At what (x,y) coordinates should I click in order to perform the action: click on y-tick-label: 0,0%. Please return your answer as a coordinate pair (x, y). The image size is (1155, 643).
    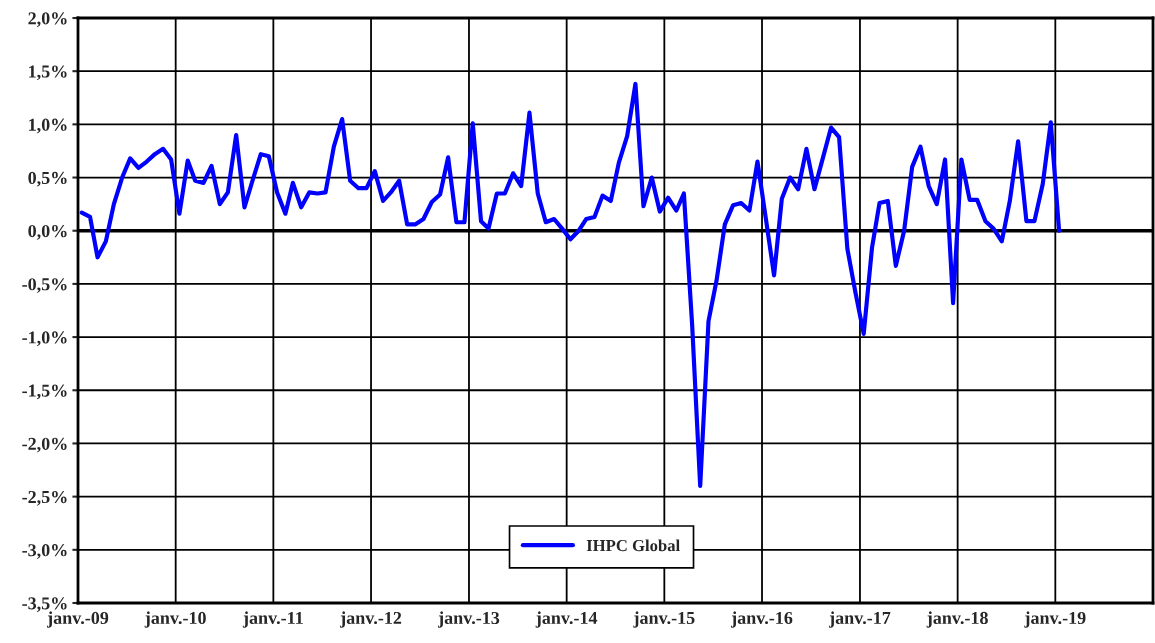
    Looking at the image, I should click on (47, 232).